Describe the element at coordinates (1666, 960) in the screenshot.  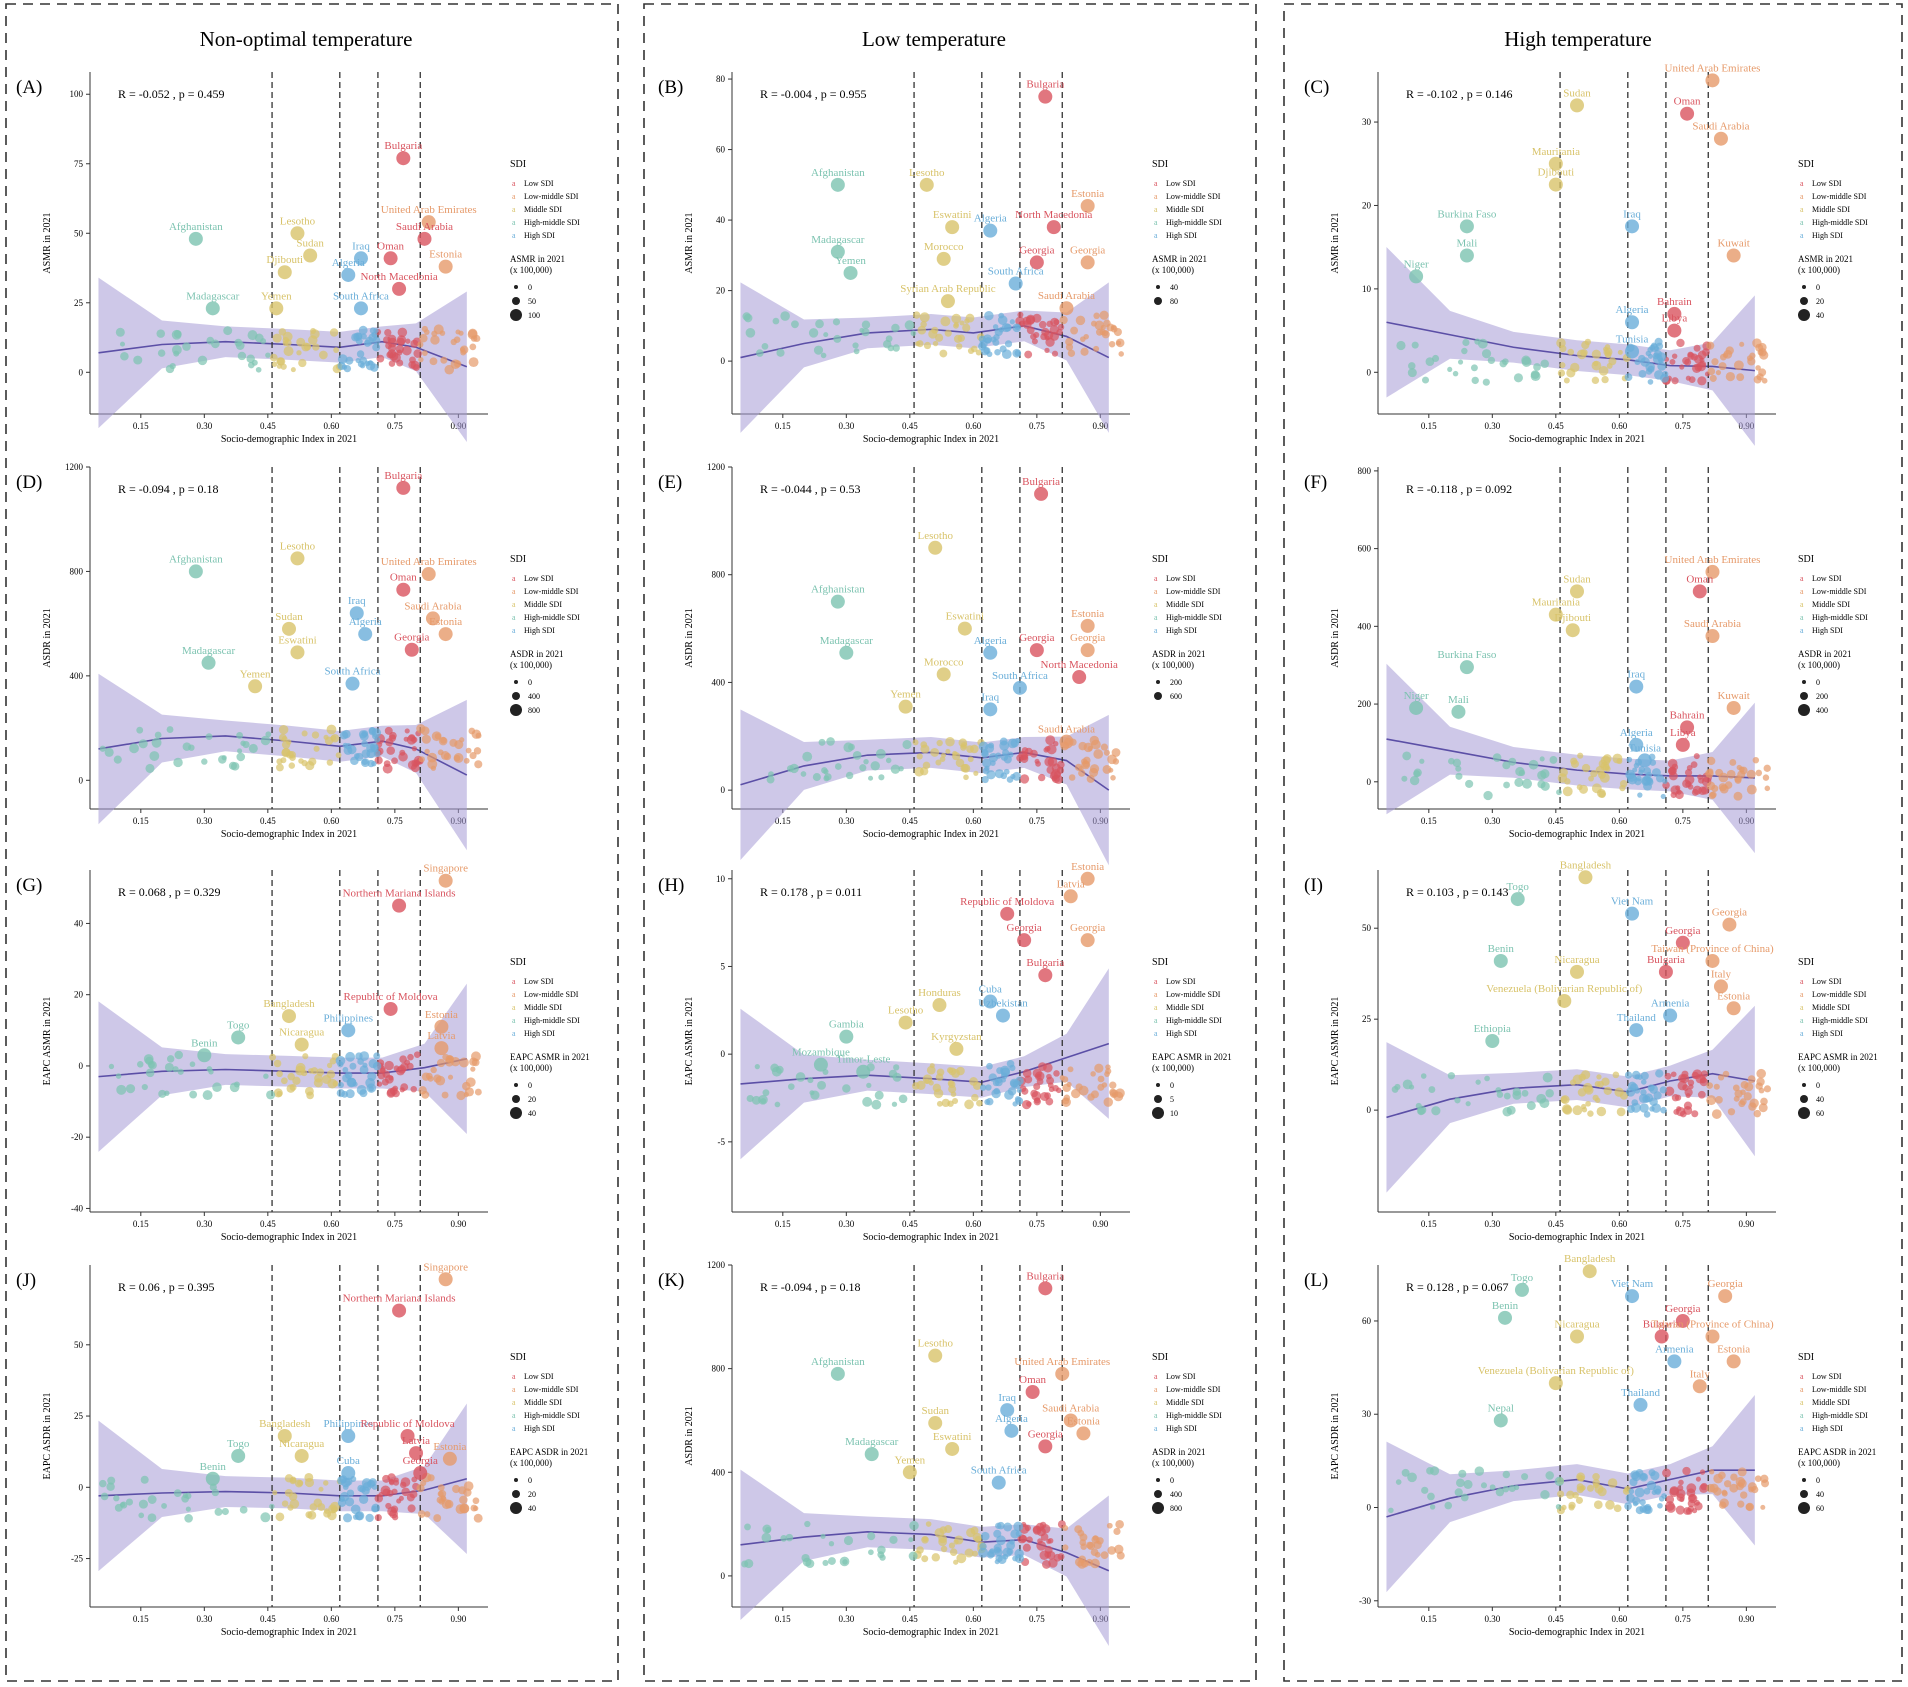
I see `country-label: Bulgaria` at that location.